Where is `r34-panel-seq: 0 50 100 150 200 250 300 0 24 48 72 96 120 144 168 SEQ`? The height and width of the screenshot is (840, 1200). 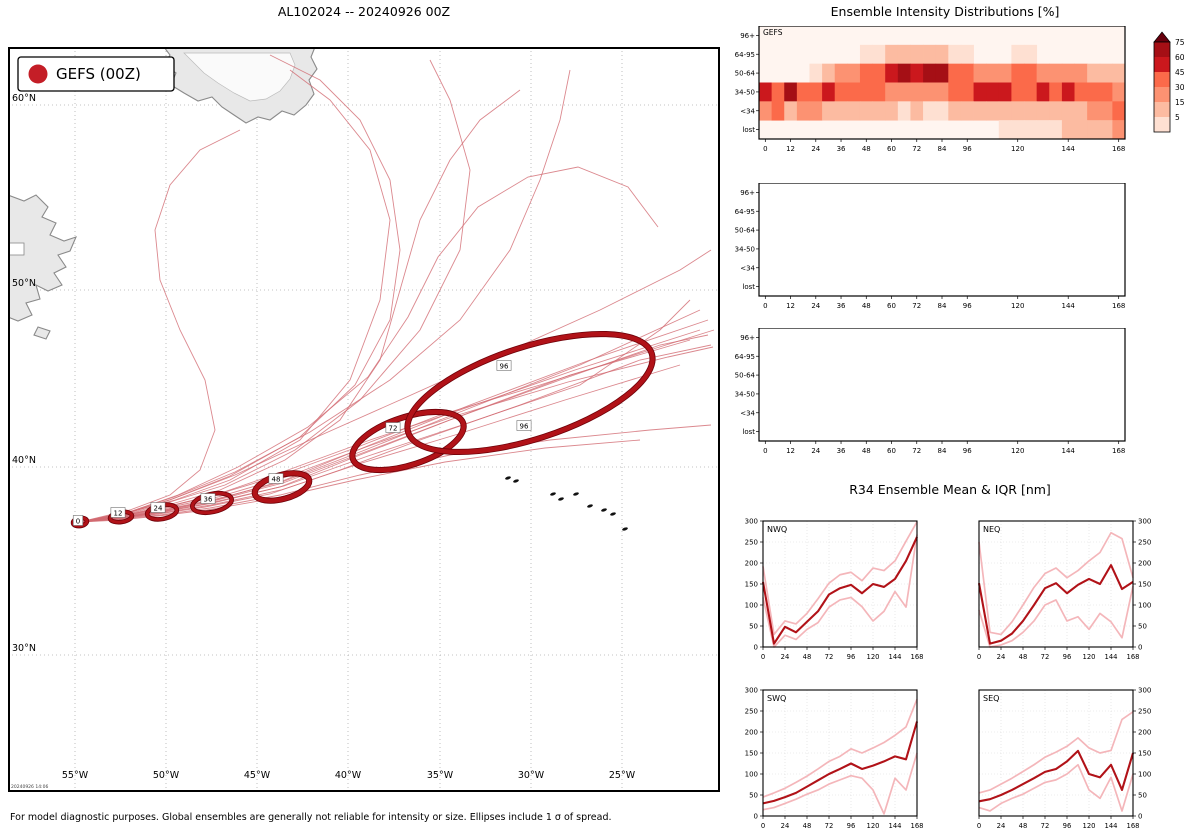 r34-panel-seq: 0 50 100 150 200 250 300 0 24 48 72 96 120 144 168 SEQ is located at coordinates (1064, 759).